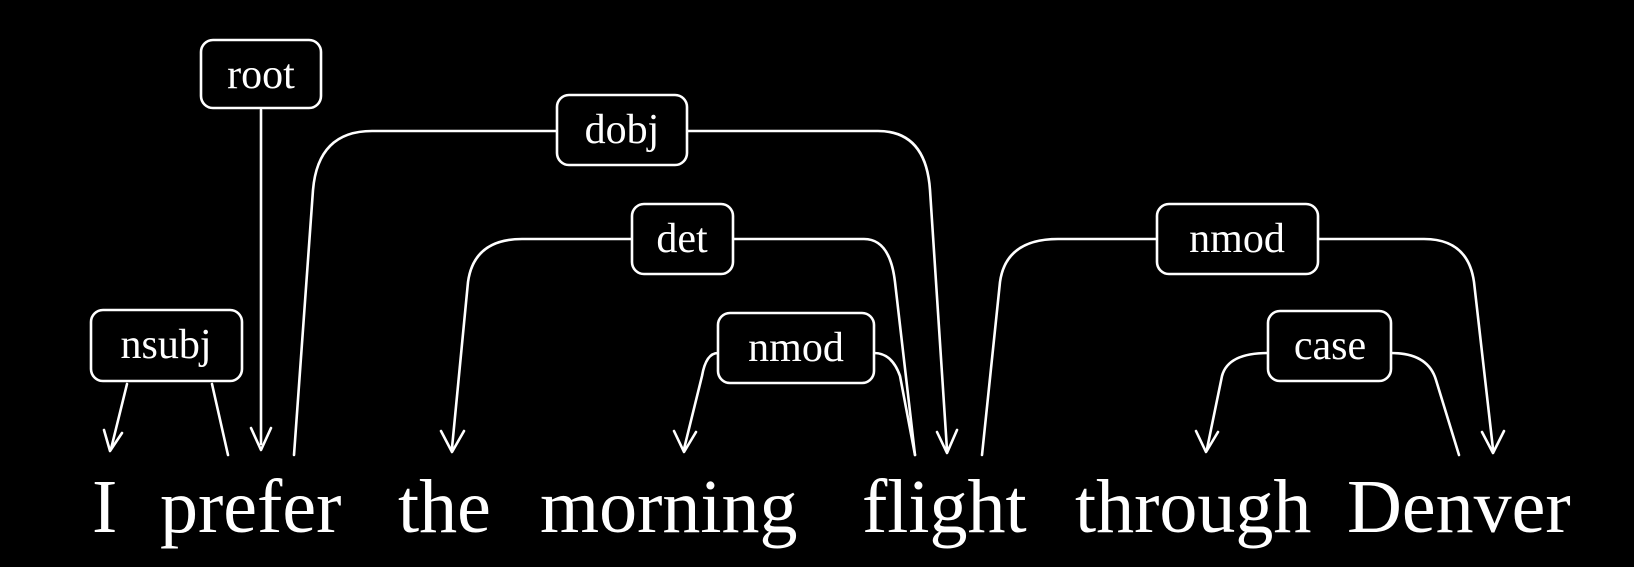 Image resolution: width=1634 pixels, height=567 pixels. I want to click on arc-nmod-morning-label-box, so click(796, 348).